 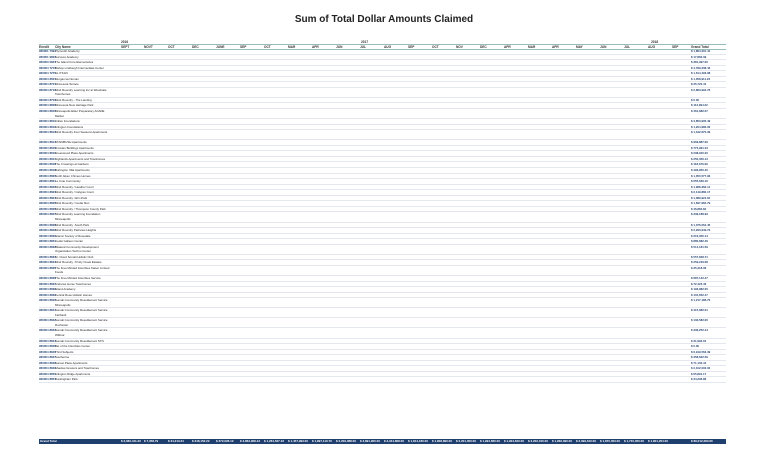 What do you see at coordinates (699, 357) in the screenshot?
I see `row-grand-total: $ 358,622.59` at bounding box center [699, 357].